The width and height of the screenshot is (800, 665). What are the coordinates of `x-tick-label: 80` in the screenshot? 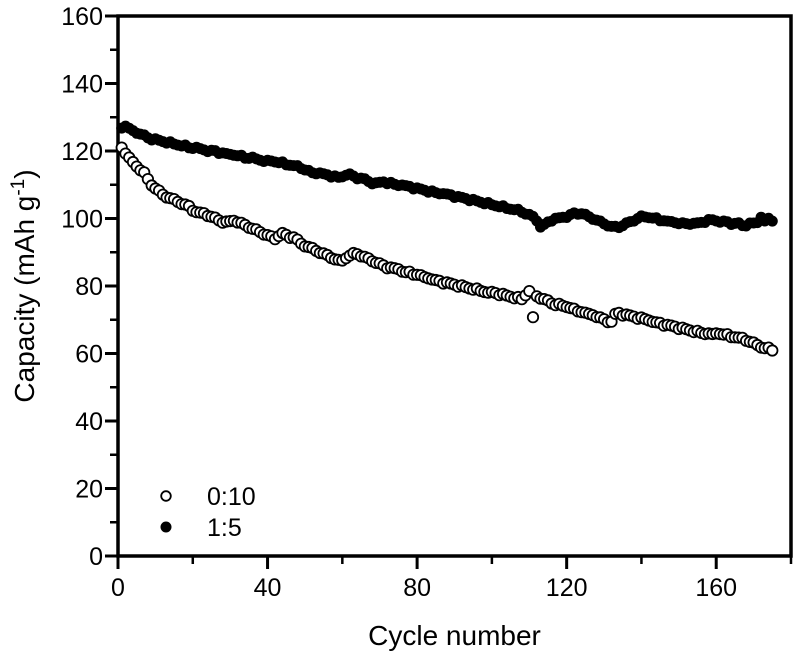 It's located at (417, 588).